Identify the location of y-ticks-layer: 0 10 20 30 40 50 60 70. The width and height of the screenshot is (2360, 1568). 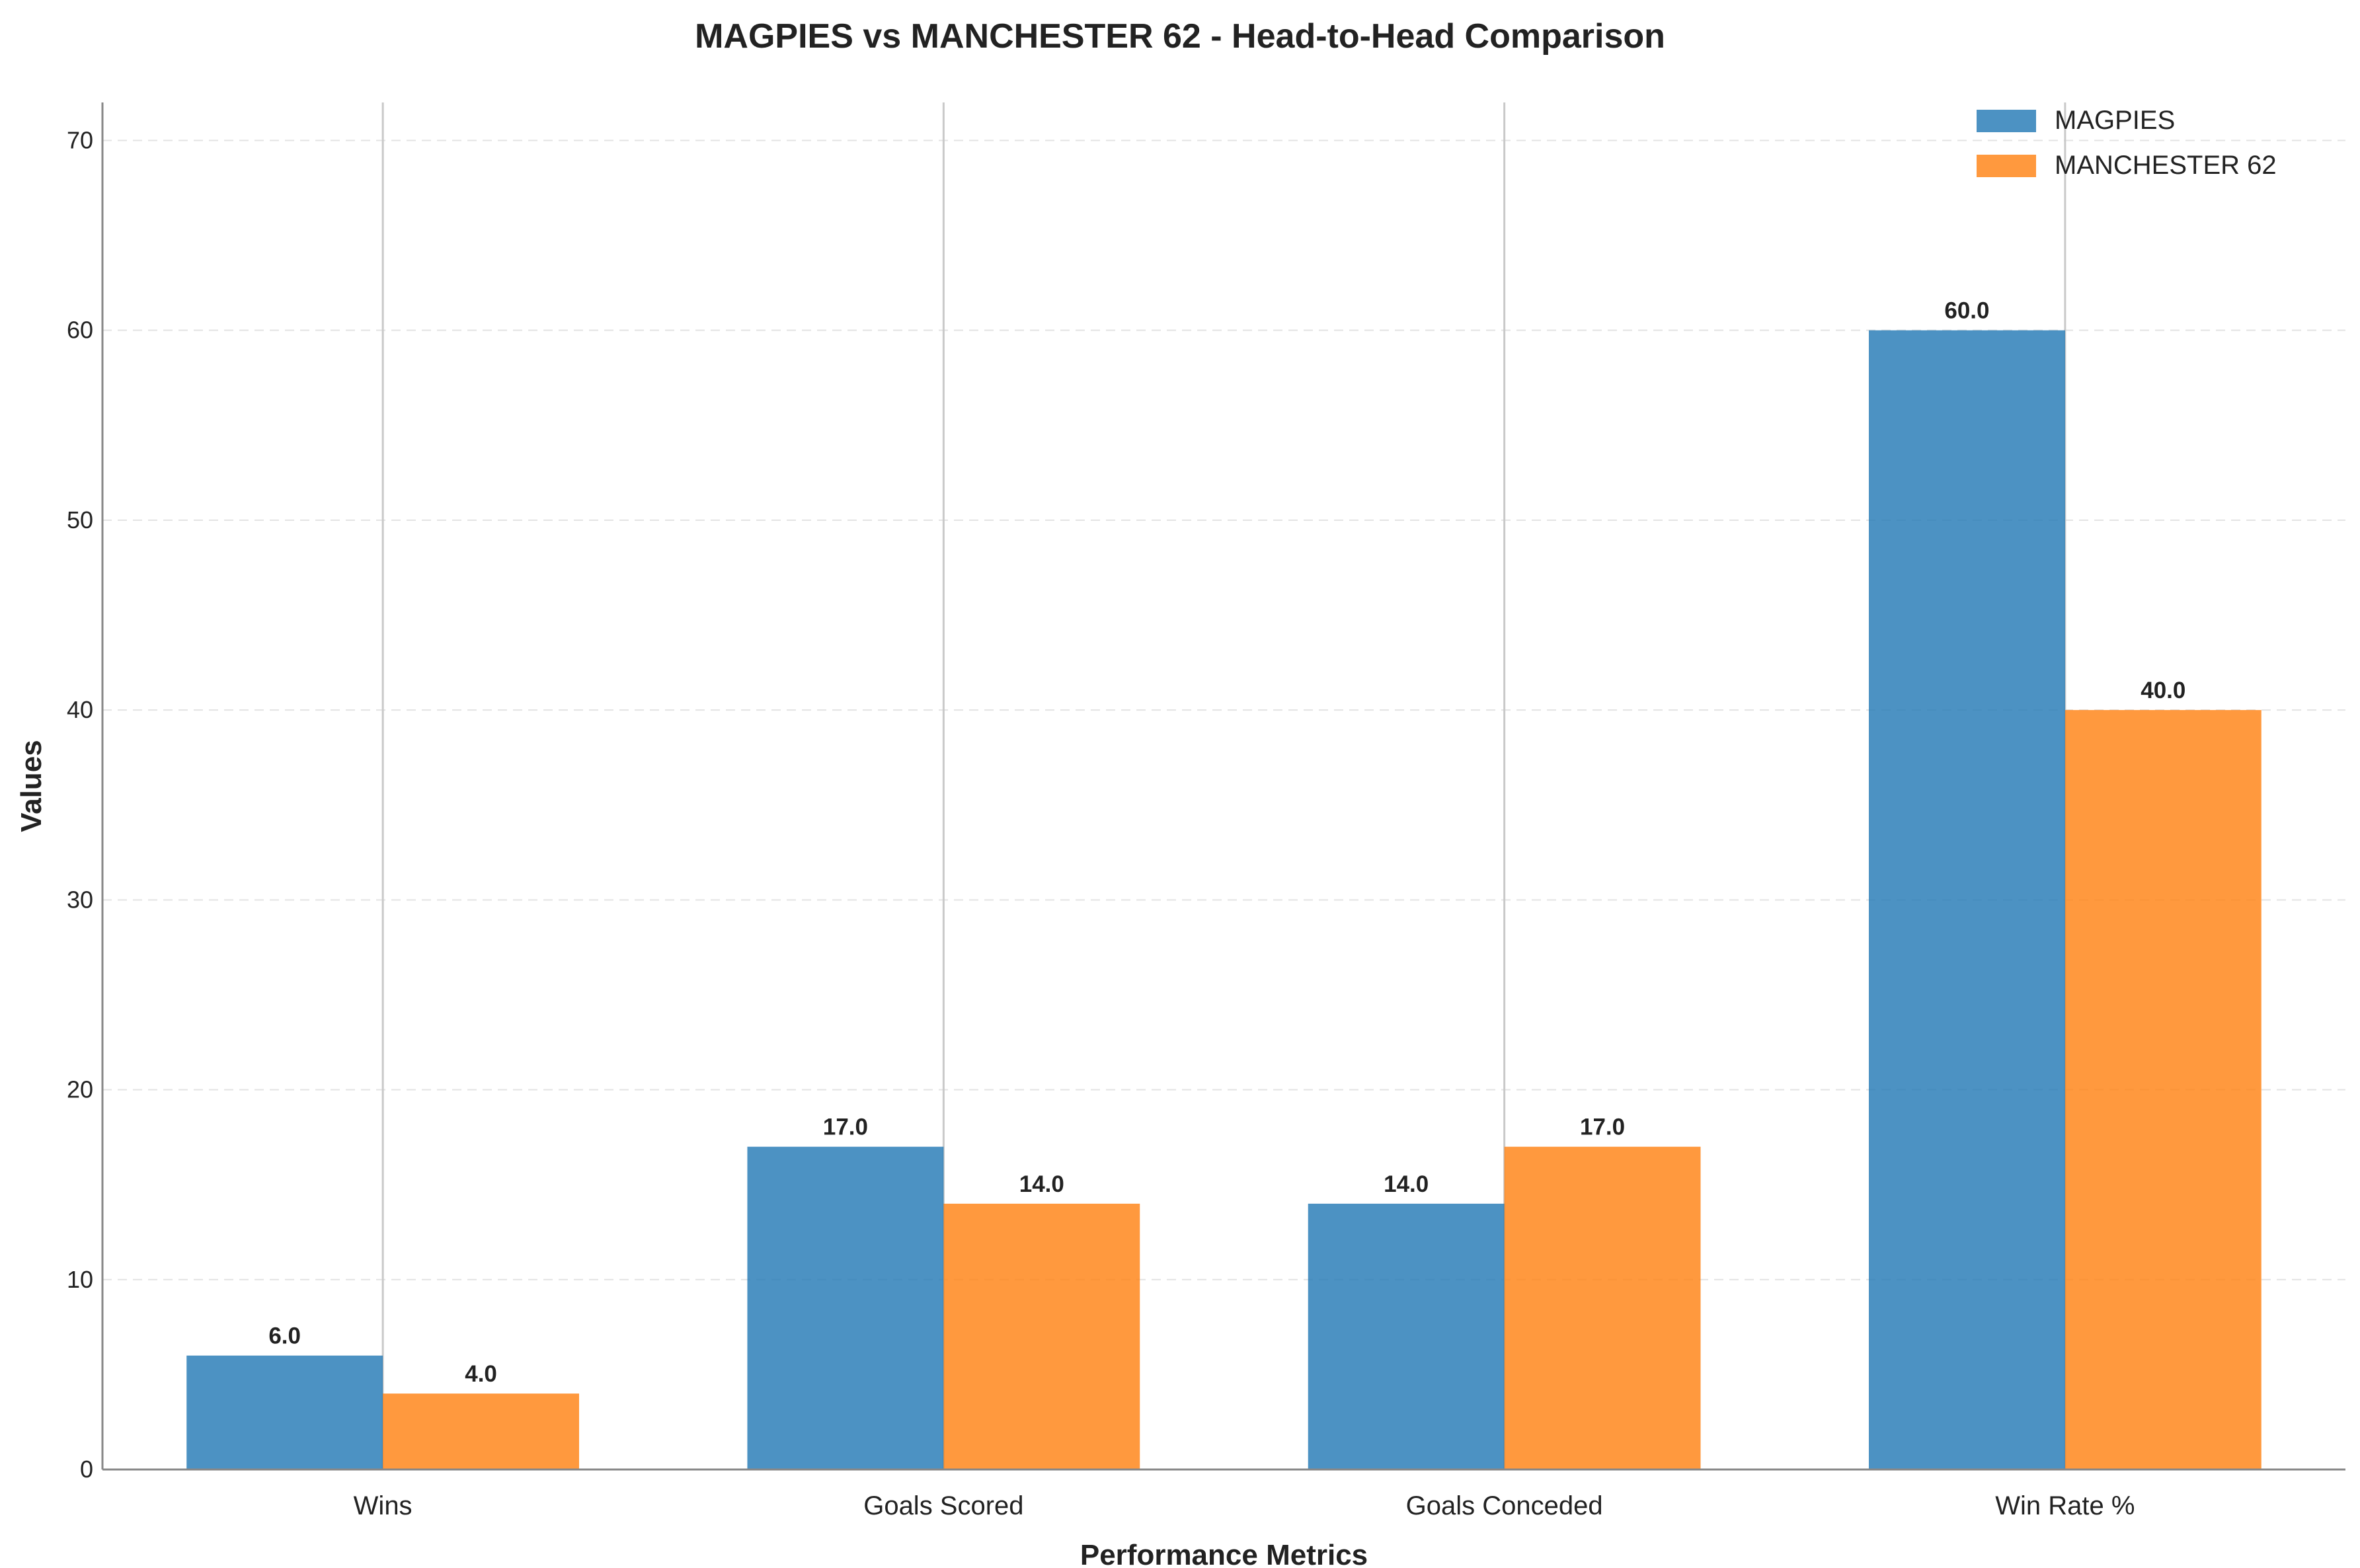
(80, 804).